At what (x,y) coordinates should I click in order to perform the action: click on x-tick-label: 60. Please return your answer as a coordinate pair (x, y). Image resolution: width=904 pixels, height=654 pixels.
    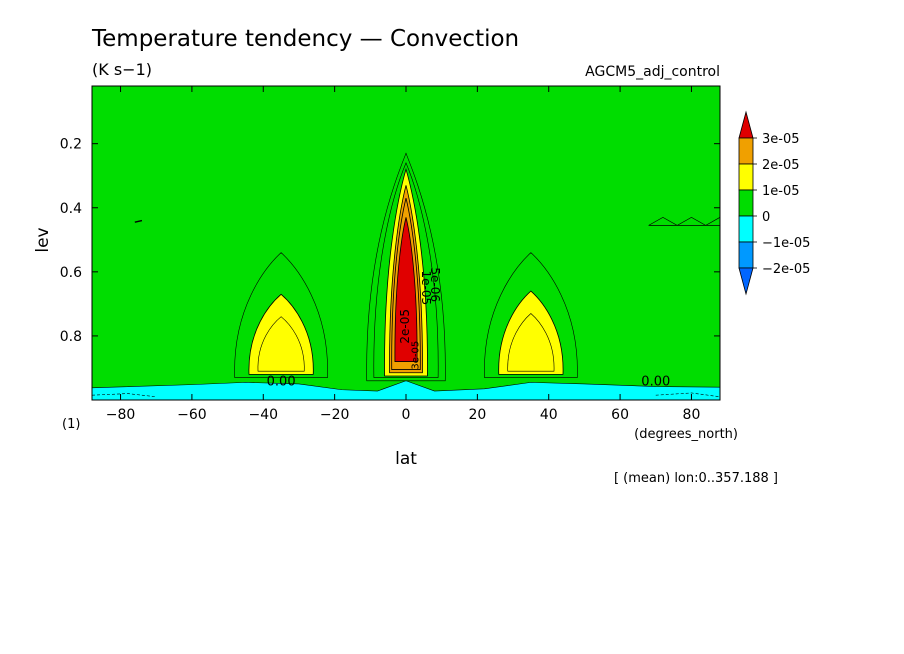
    Looking at the image, I should click on (620, 415).